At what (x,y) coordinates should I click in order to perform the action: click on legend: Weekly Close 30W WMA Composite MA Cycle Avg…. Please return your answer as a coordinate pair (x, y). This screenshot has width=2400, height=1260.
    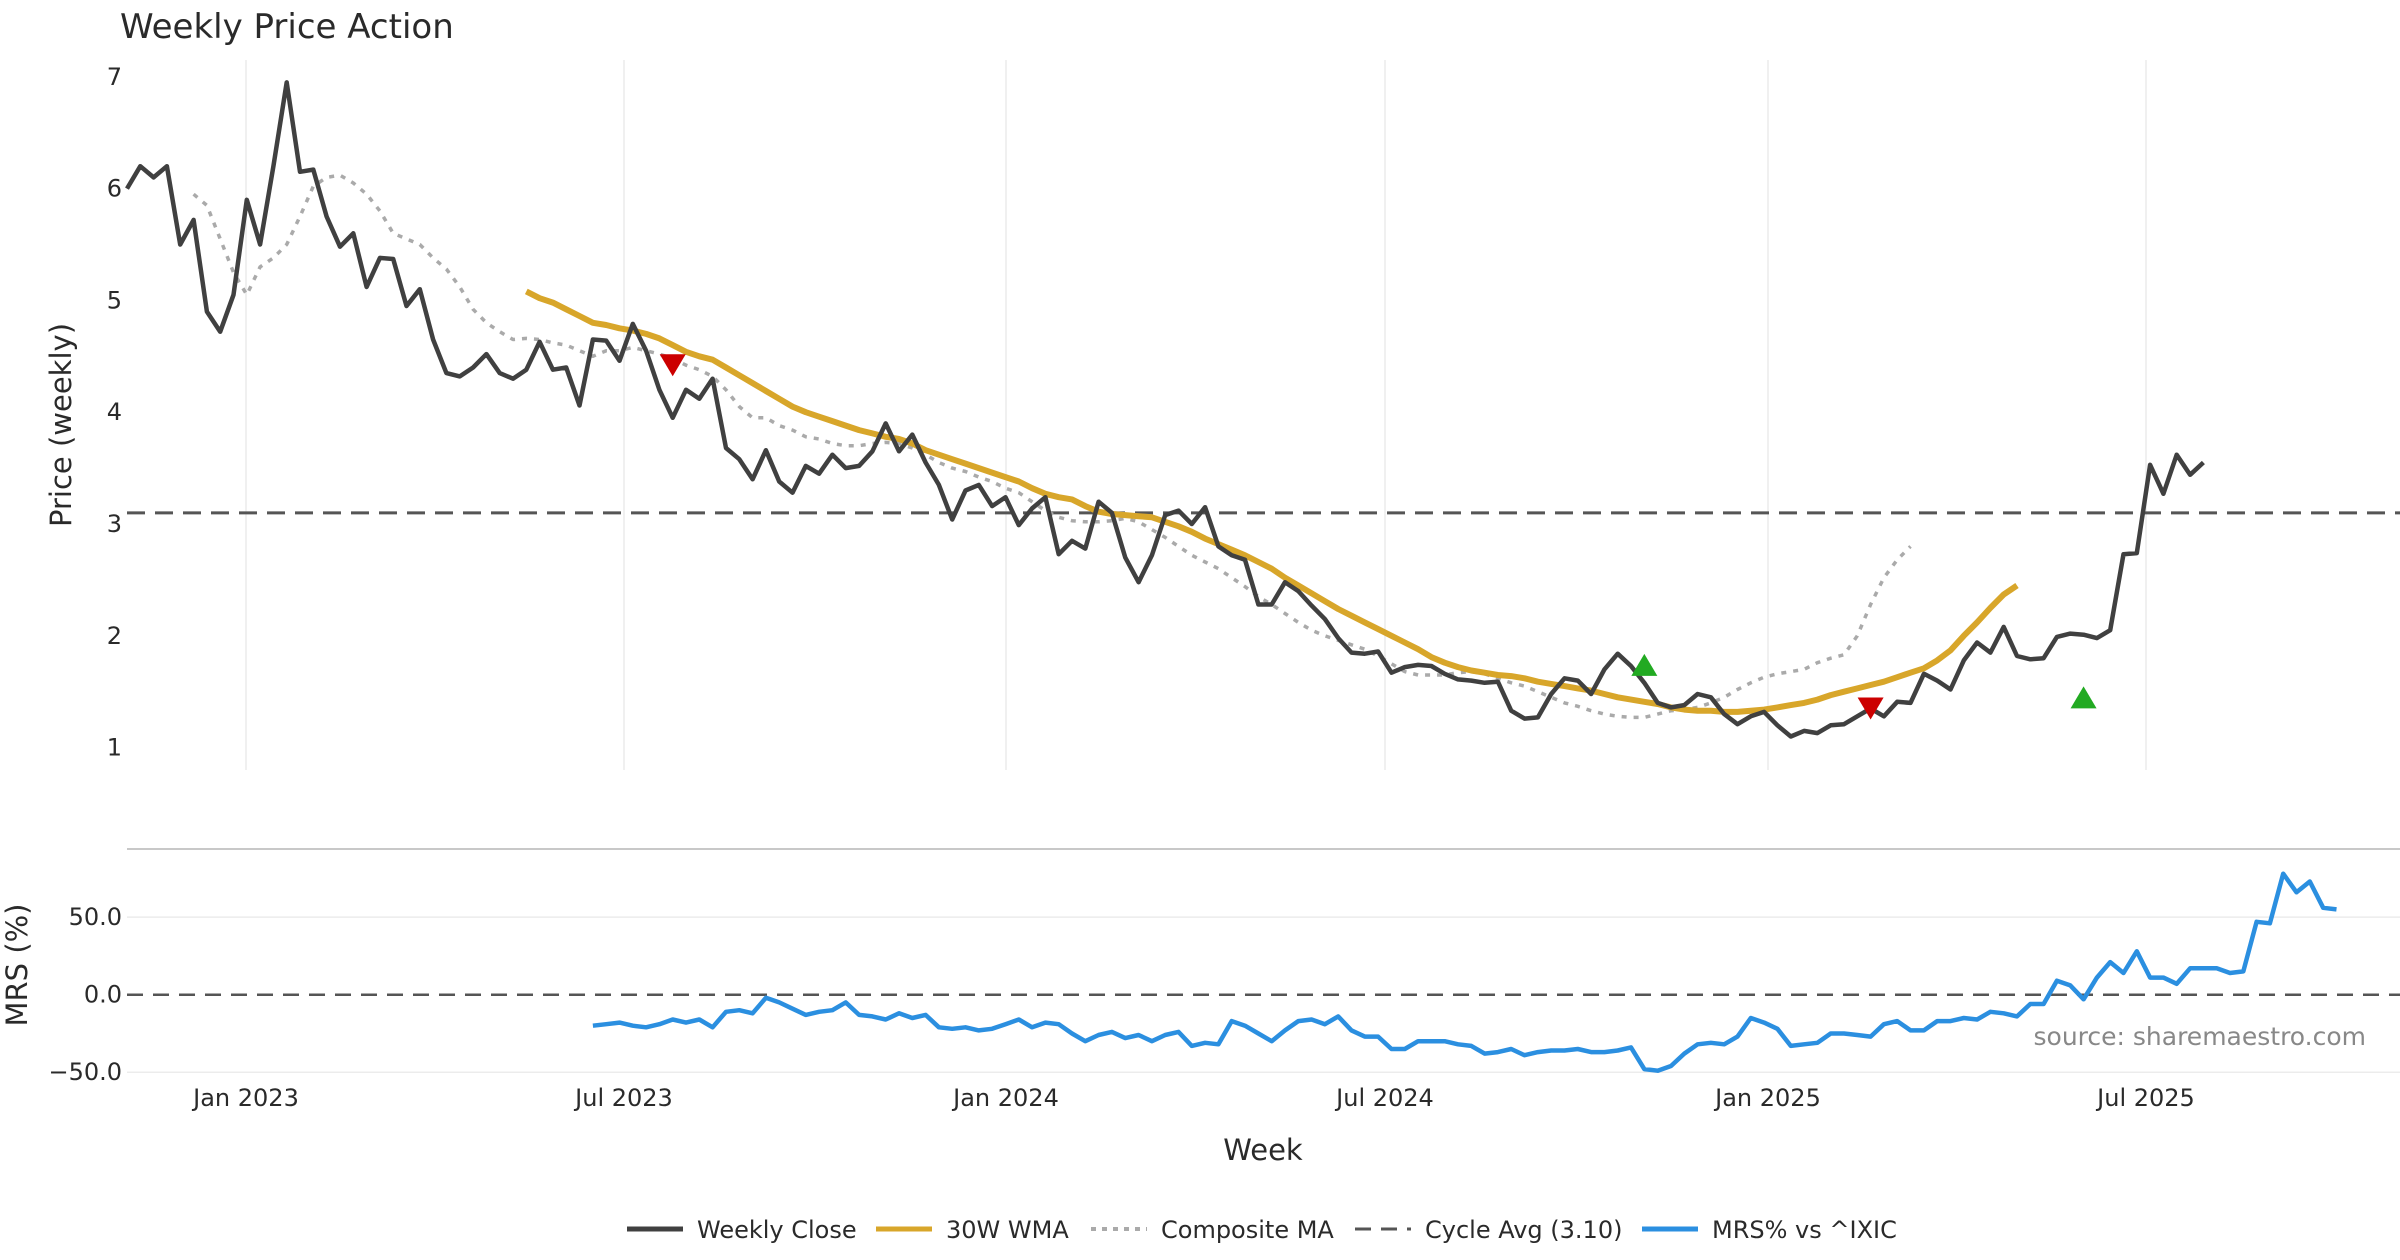
    Looking at the image, I should click on (1262, 1230).